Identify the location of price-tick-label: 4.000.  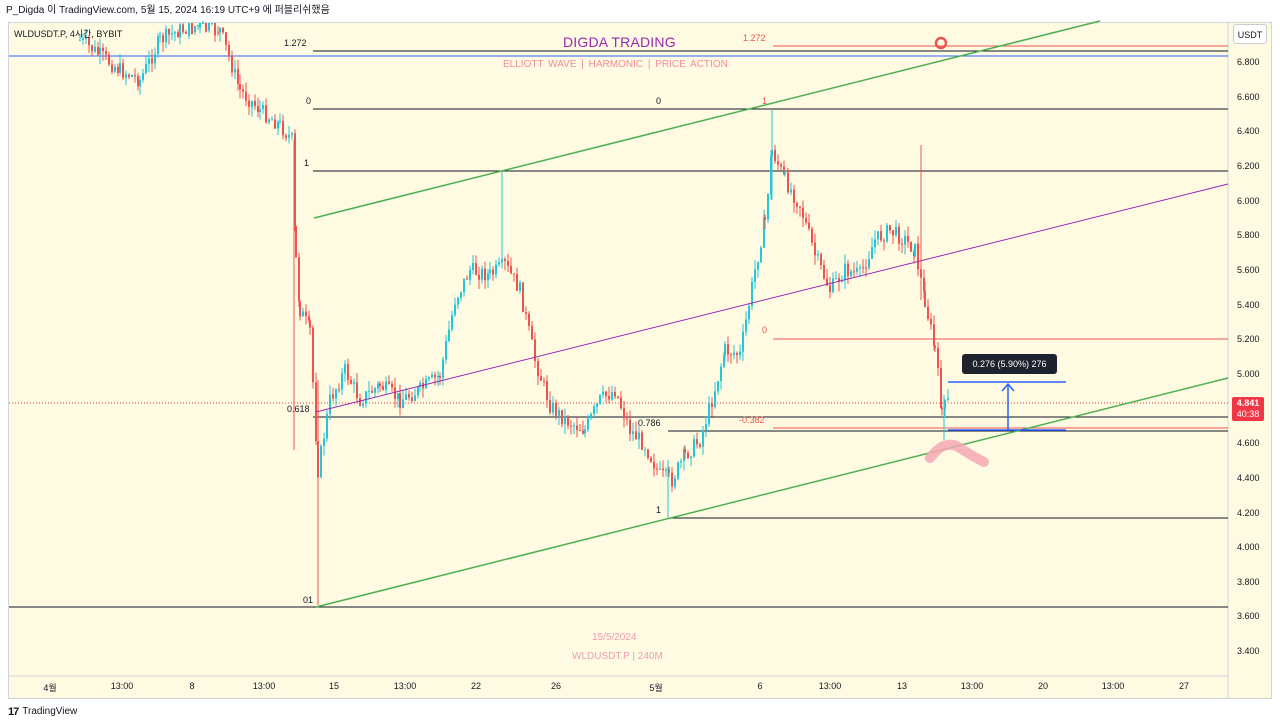
(1248, 547).